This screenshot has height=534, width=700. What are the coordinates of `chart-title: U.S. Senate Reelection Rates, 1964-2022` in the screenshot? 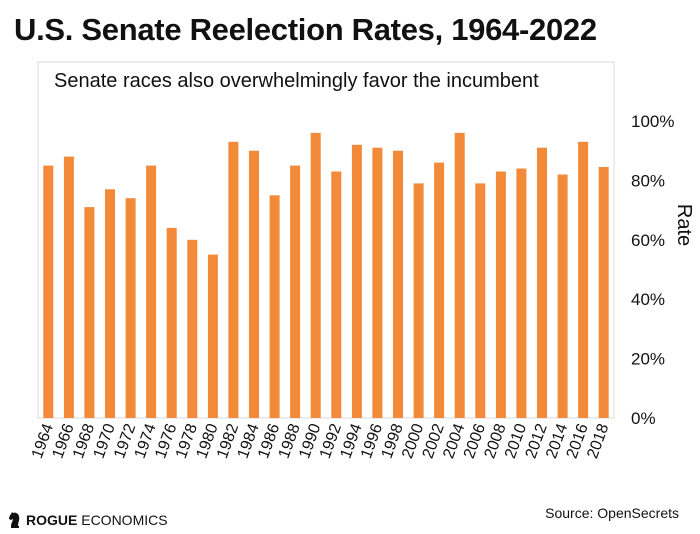 It's located at (305, 29).